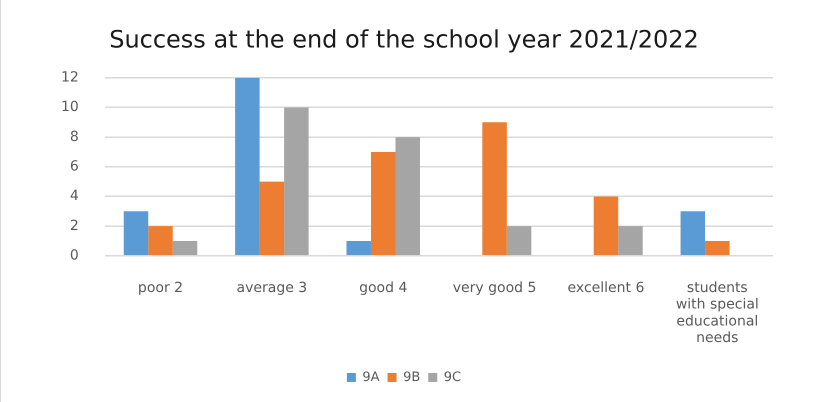 Image resolution: width=819 pixels, height=402 pixels. I want to click on legend-label: 9B, so click(411, 377).